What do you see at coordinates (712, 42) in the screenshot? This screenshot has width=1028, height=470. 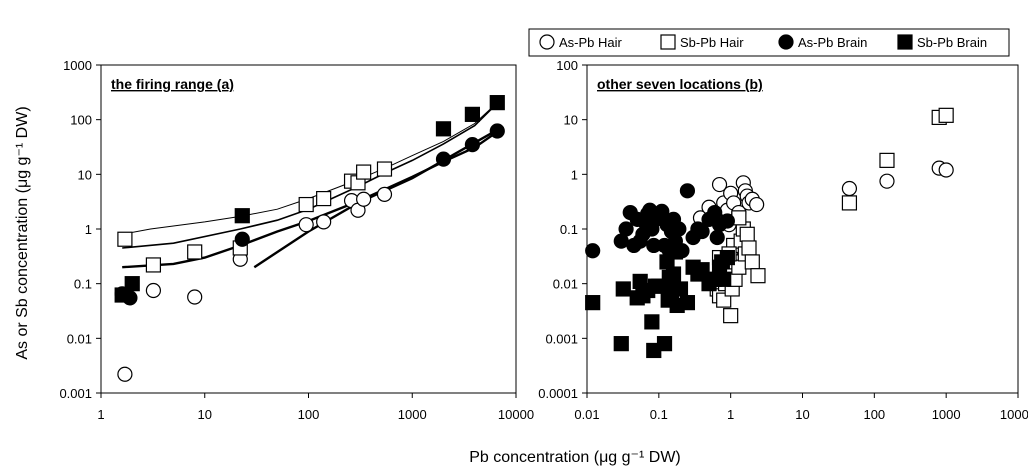 I see `legend-label: Sb-Pb Hair` at bounding box center [712, 42].